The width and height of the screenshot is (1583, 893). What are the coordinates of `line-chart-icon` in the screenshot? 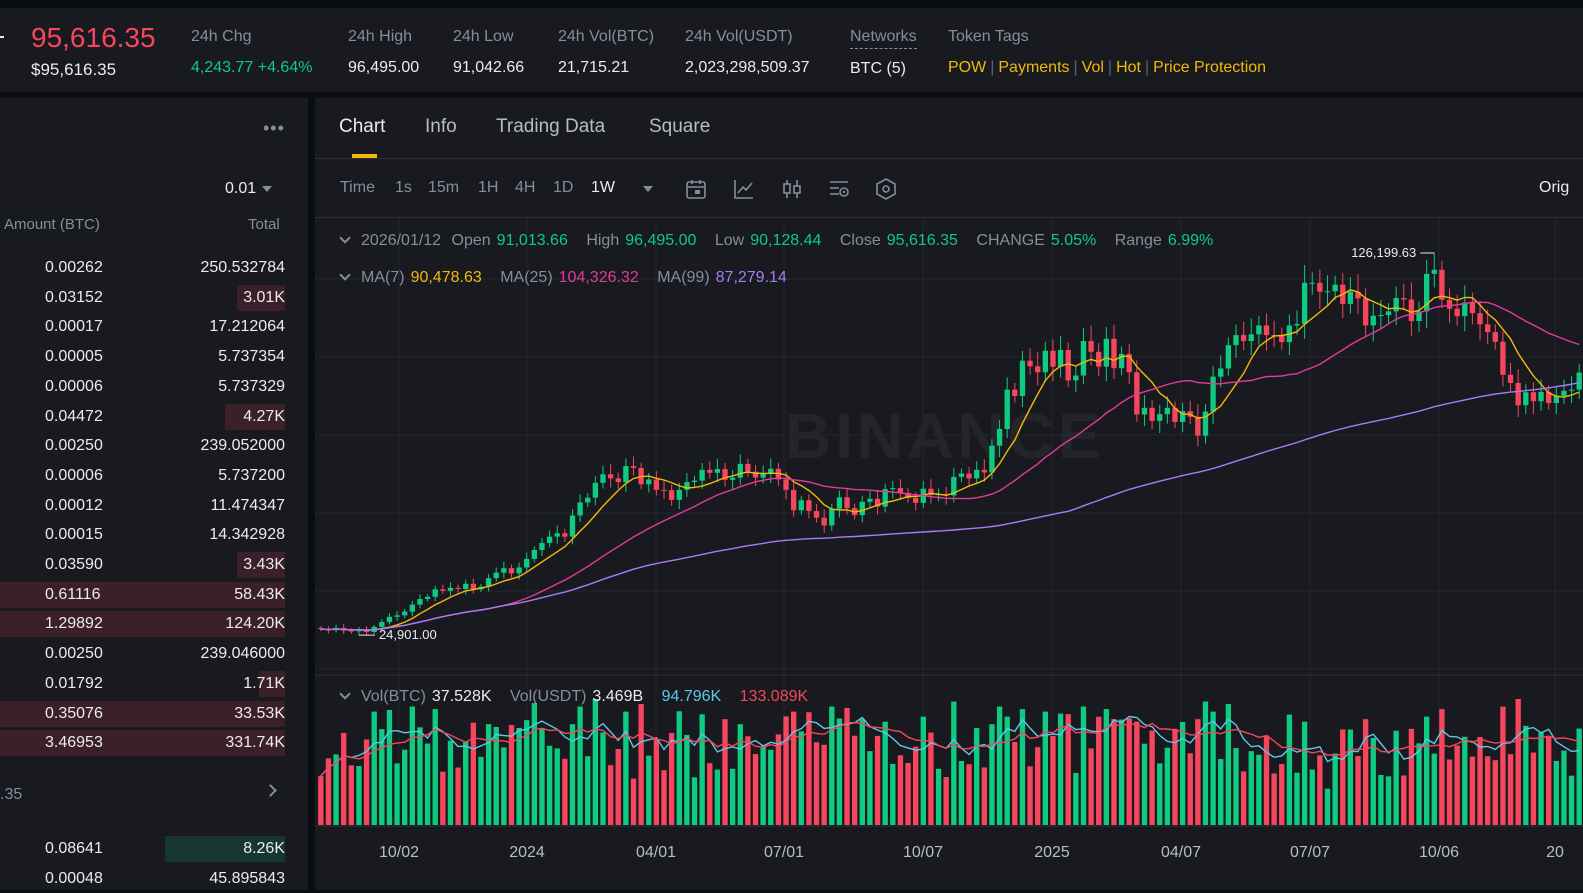 It's located at (744, 189).